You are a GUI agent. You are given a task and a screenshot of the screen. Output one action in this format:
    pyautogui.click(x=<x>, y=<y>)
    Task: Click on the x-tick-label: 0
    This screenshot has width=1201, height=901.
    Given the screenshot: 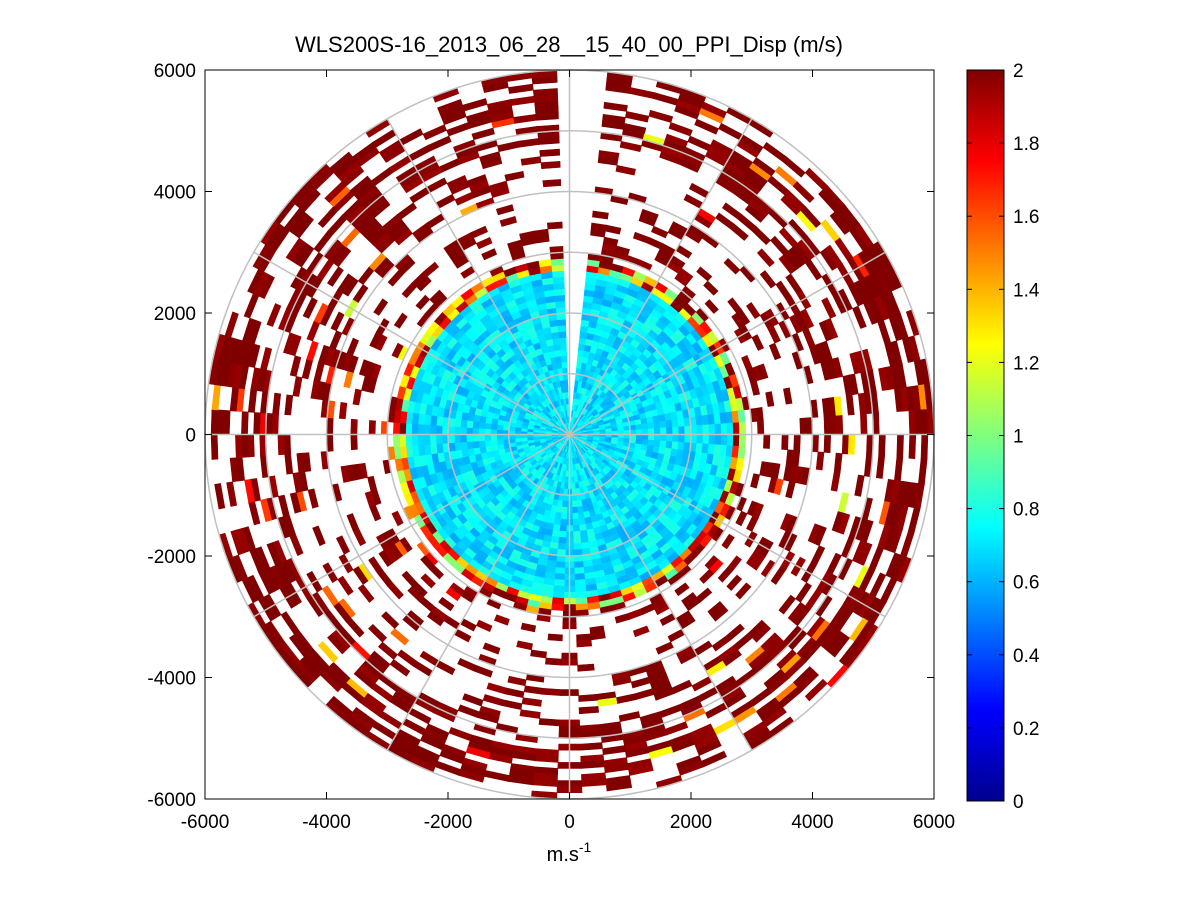 What is the action you would take?
    pyautogui.click(x=569, y=822)
    